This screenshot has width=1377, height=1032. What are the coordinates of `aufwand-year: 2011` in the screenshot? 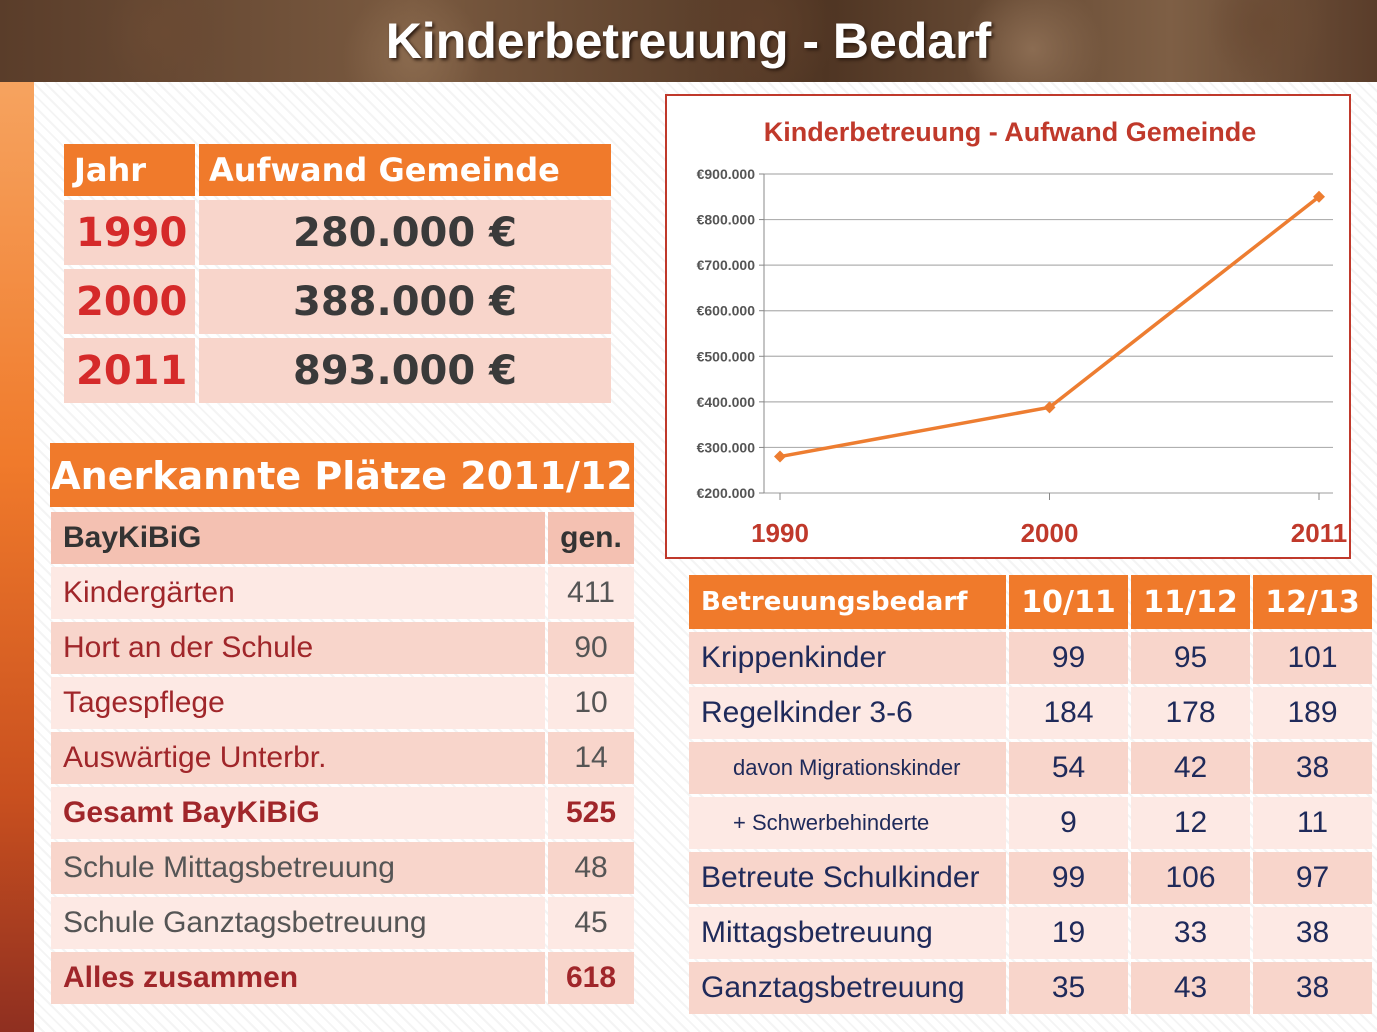 It's located at (129, 370).